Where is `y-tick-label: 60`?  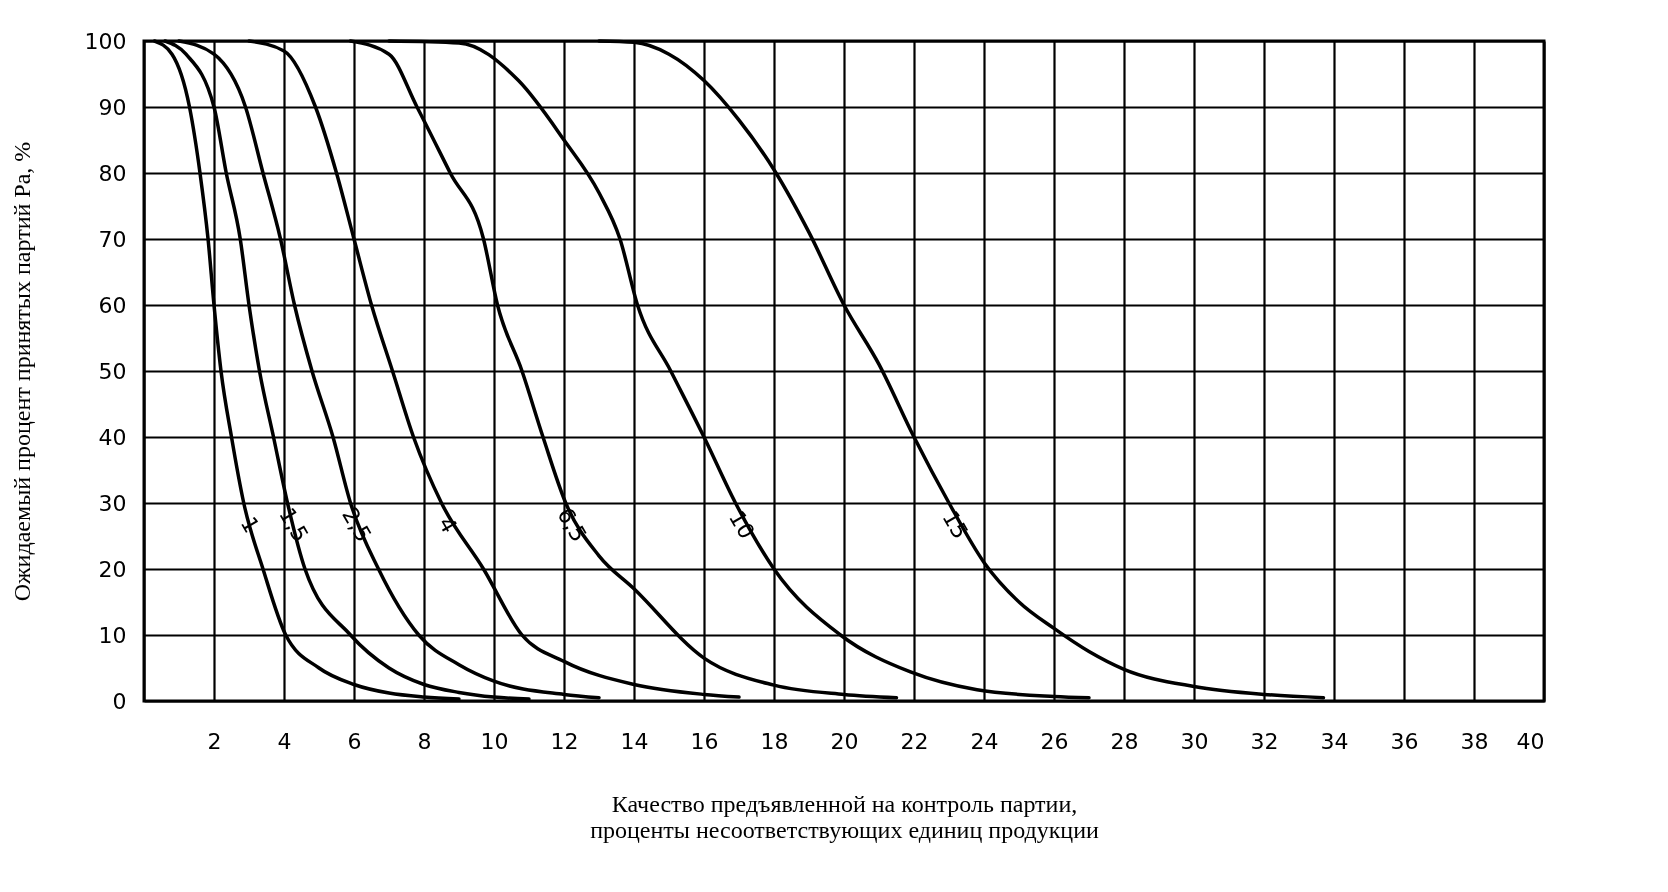 y-tick-label: 60 is located at coordinates (112, 305).